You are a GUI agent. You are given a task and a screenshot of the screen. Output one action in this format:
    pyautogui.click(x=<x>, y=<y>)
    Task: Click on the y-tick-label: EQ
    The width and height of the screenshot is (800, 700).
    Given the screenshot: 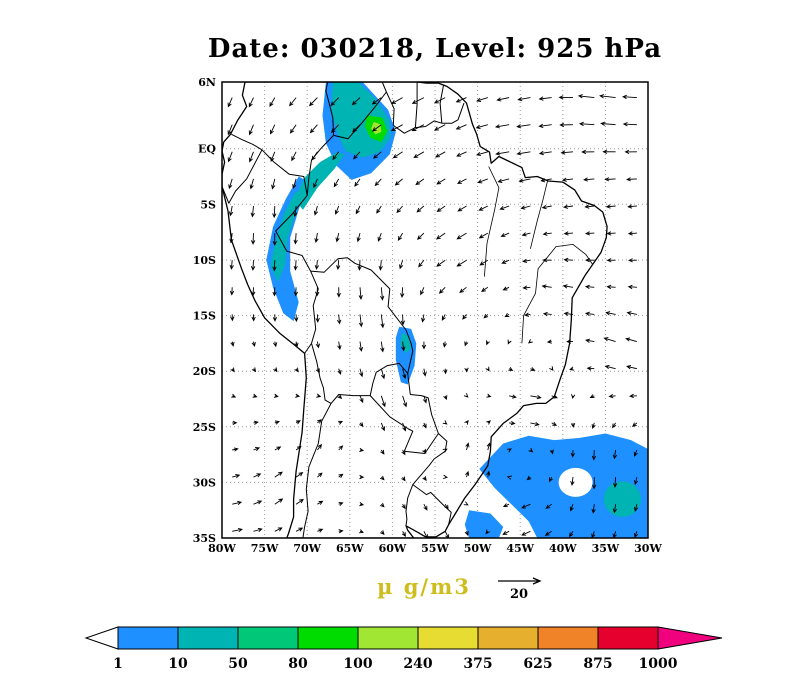 What is the action you would take?
    pyautogui.click(x=207, y=149)
    